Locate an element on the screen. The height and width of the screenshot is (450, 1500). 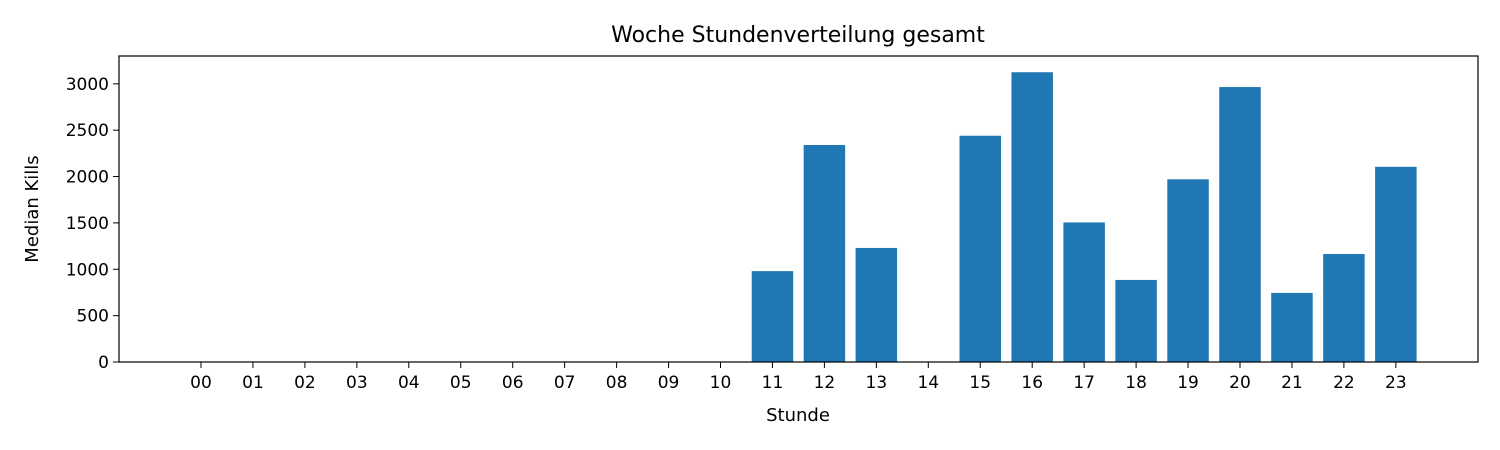
y-axis-label: Median Kills is located at coordinates (32, 208).